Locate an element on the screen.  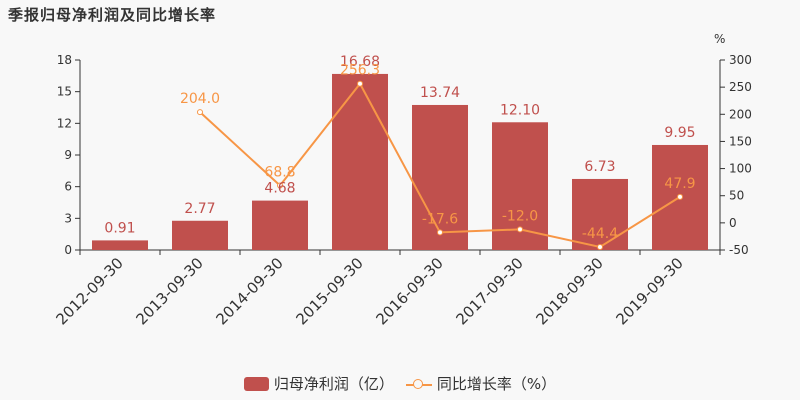
line-value-label: 47.9 is located at coordinates (679, 184).